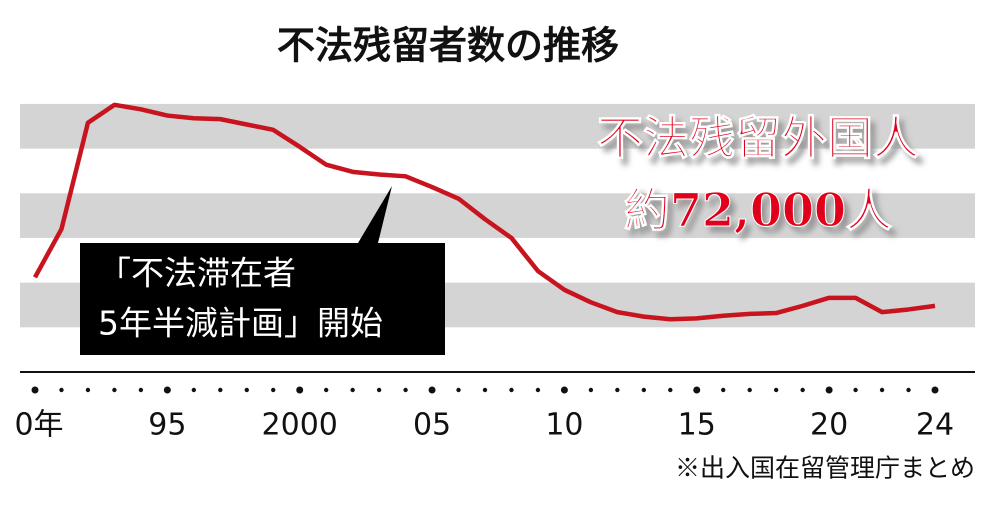 The height and width of the screenshot is (515, 1000). I want to click on x-tick-label: 95, so click(167, 425).